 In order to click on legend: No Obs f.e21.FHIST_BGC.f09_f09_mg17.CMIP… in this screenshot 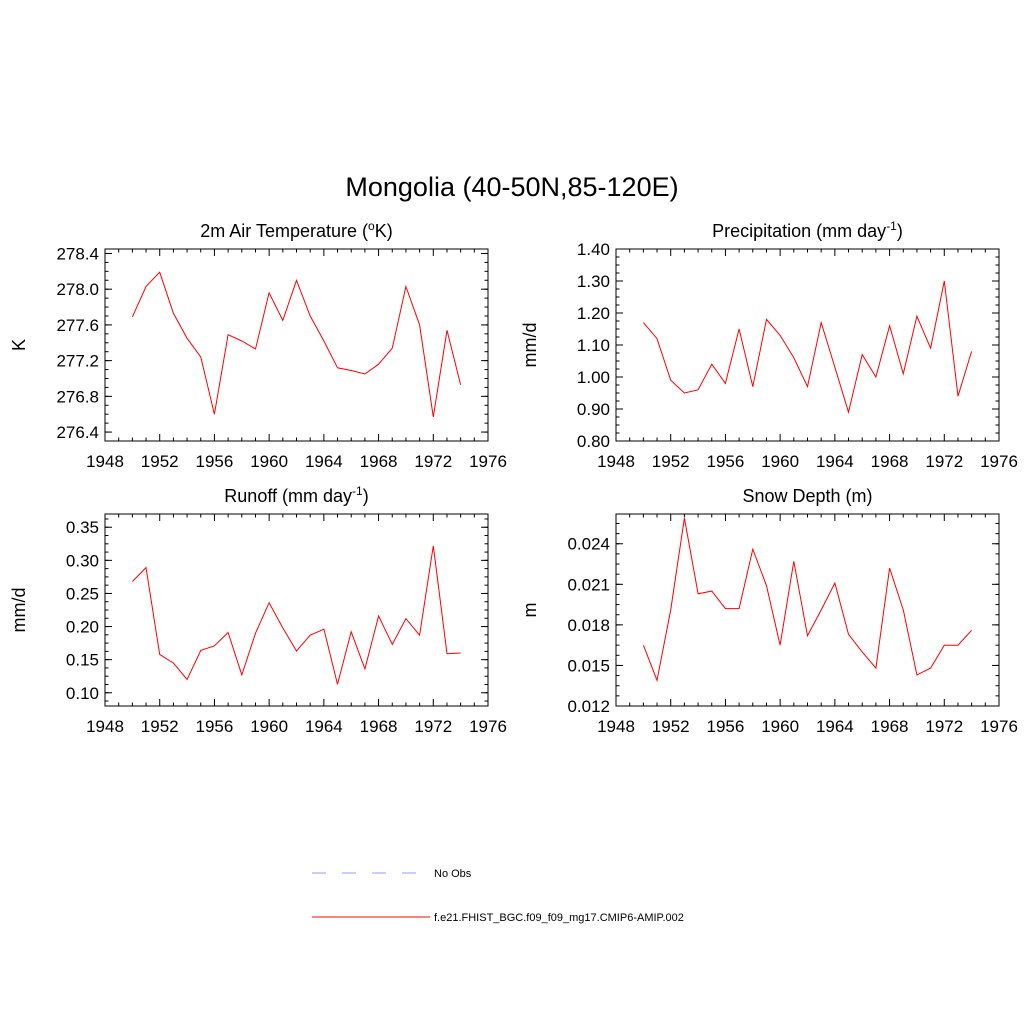, I will do `click(498, 896)`.